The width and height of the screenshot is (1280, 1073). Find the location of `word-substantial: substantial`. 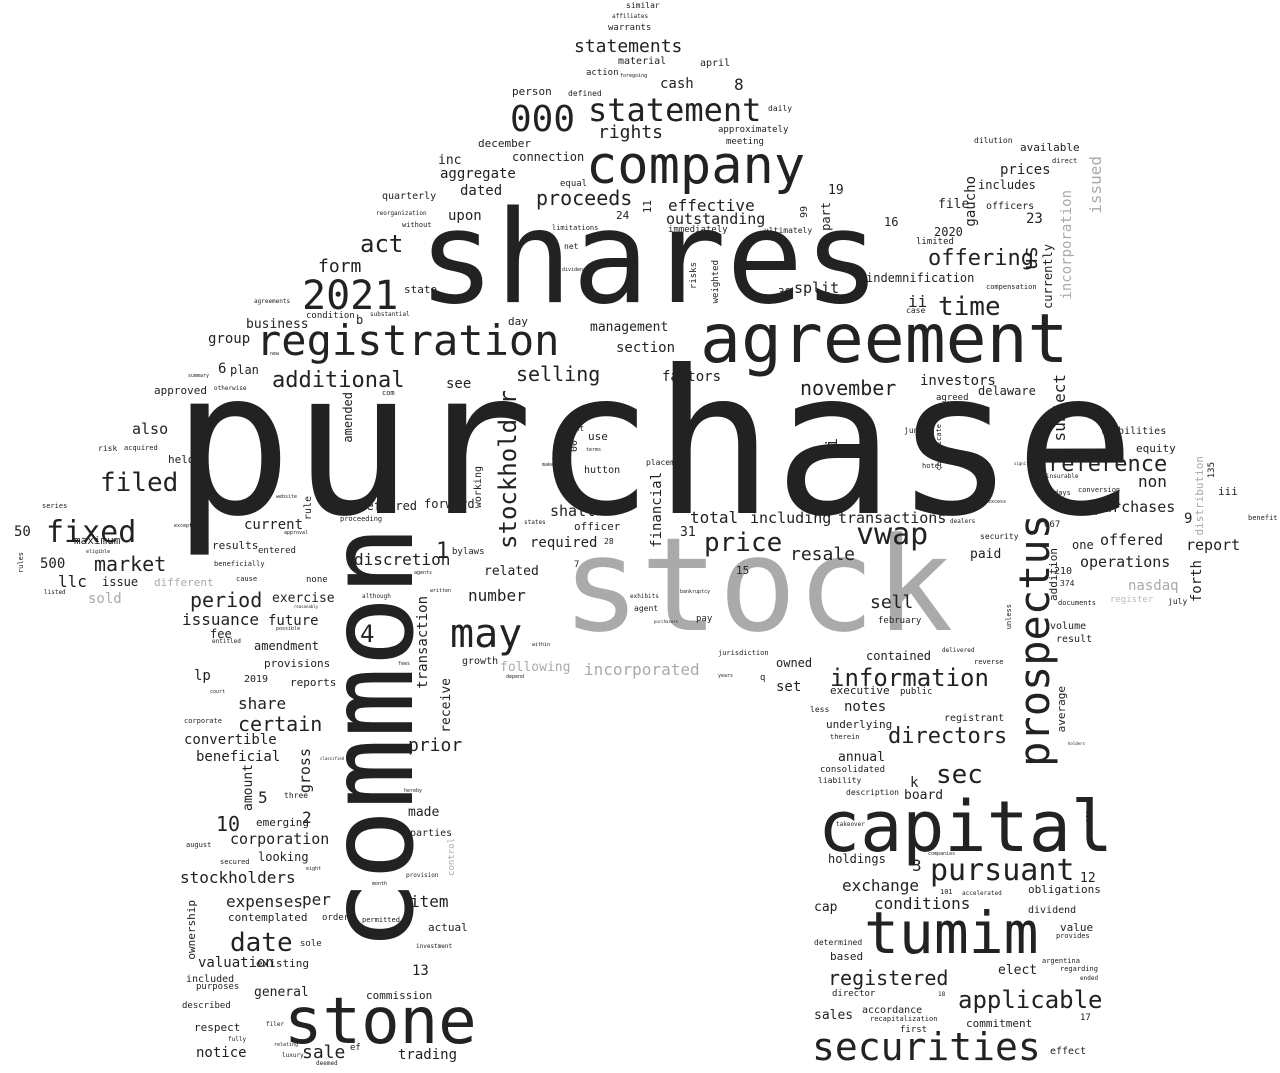

word-substantial: substantial is located at coordinates (390, 314).